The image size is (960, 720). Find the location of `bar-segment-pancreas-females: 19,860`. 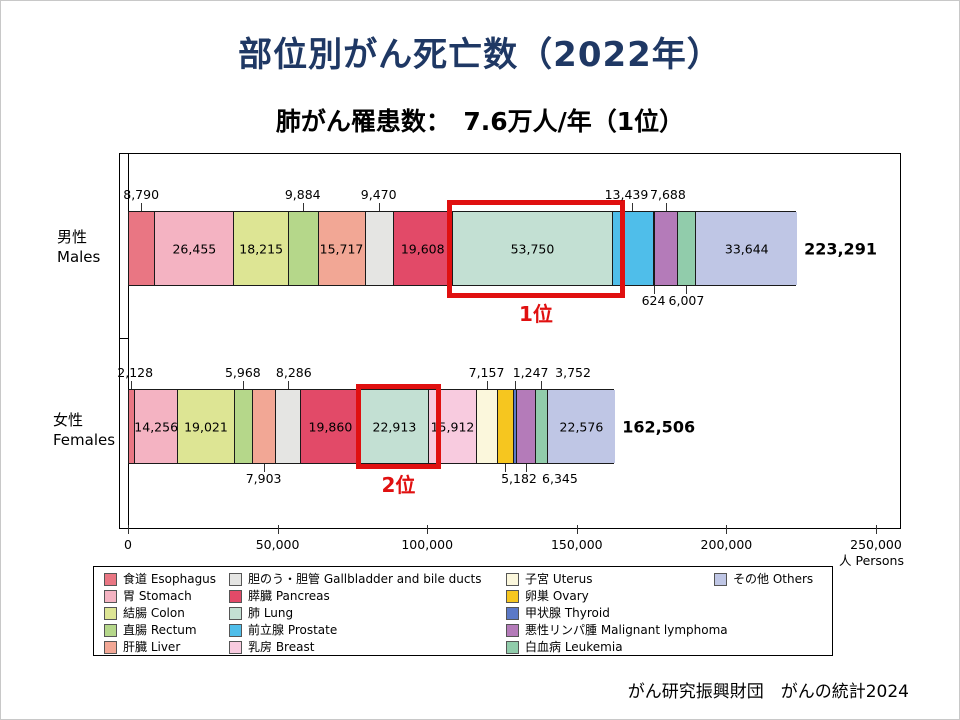

bar-segment-pancreas-females: 19,860 is located at coordinates (331, 426).